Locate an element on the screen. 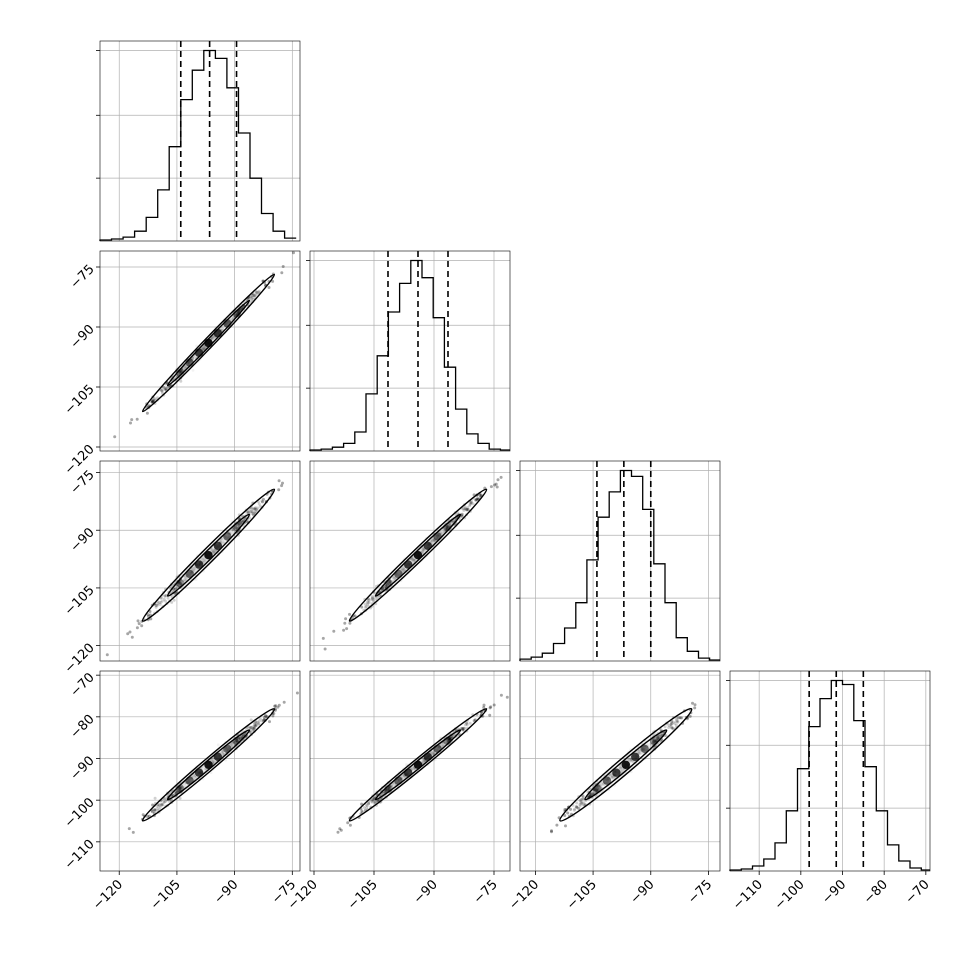 This screenshot has width=970, height=970. xtick-label-col3-0: −110 is located at coordinates (748, 895).